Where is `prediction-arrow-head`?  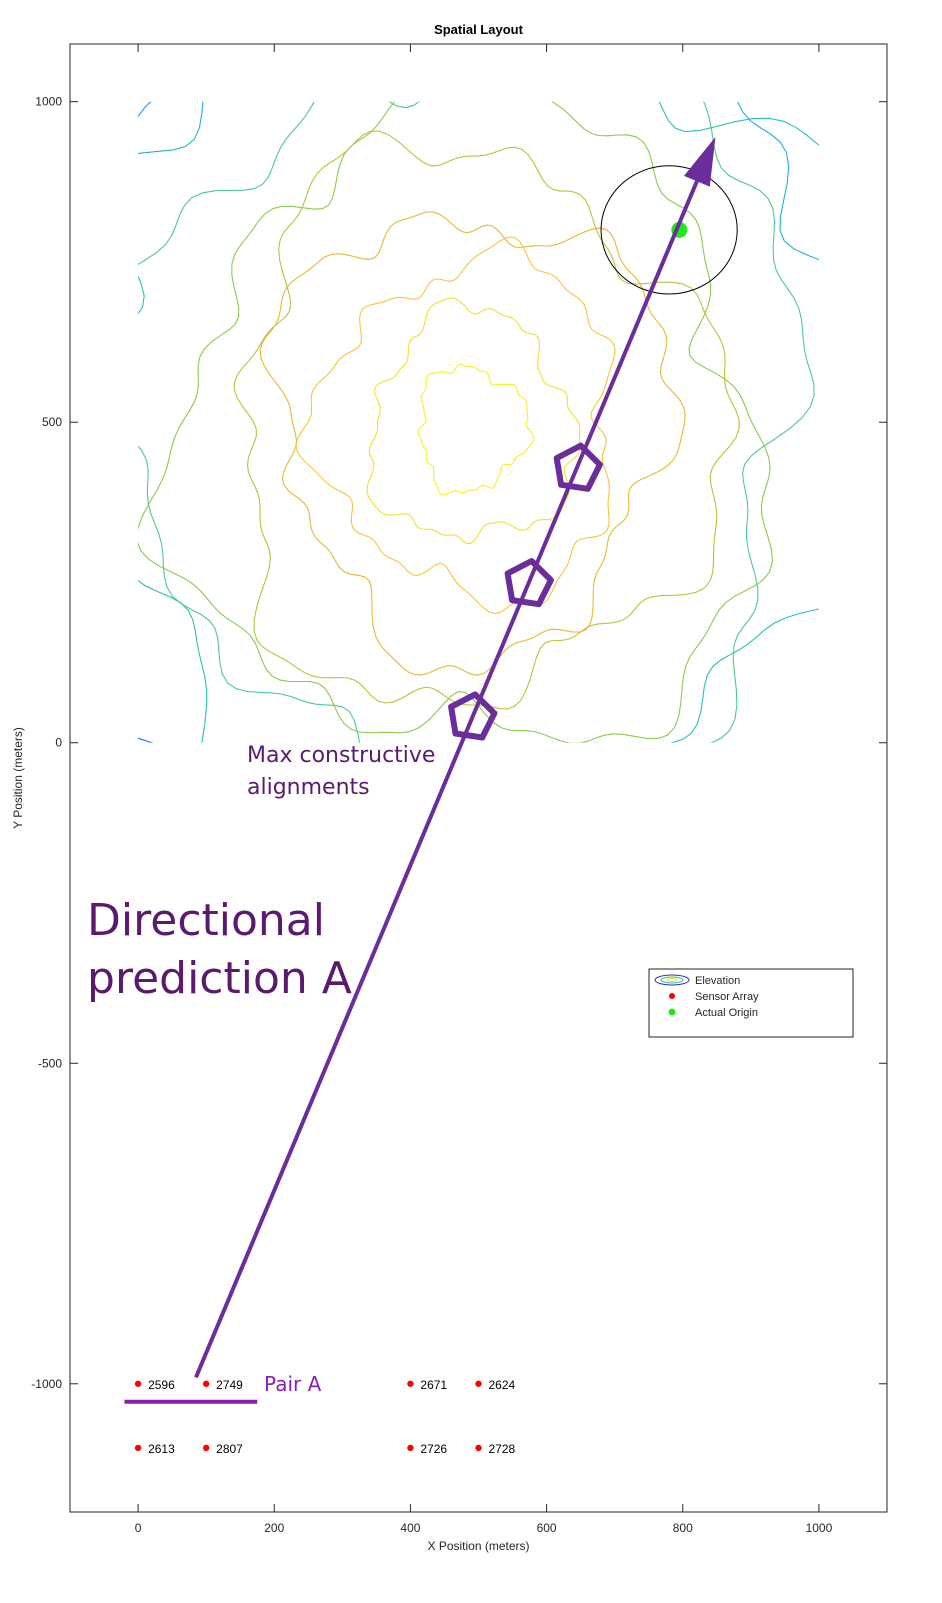 prediction-arrow-head is located at coordinates (699, 161).